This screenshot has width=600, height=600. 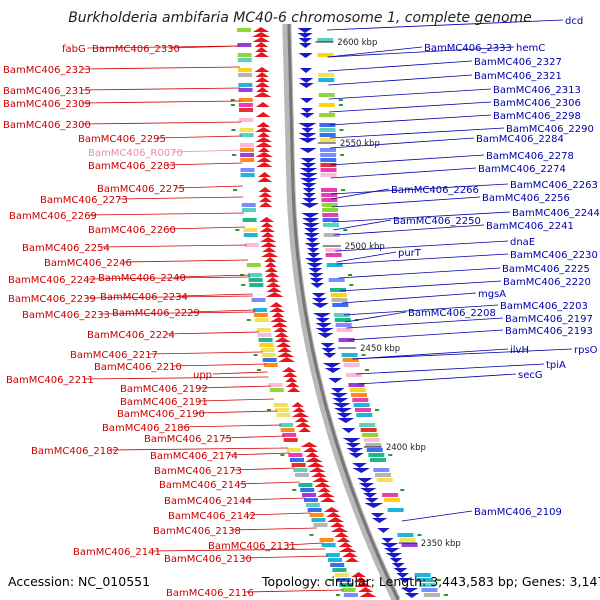 I want to click on gene-label-right: purT, so click(x=410, y=253).